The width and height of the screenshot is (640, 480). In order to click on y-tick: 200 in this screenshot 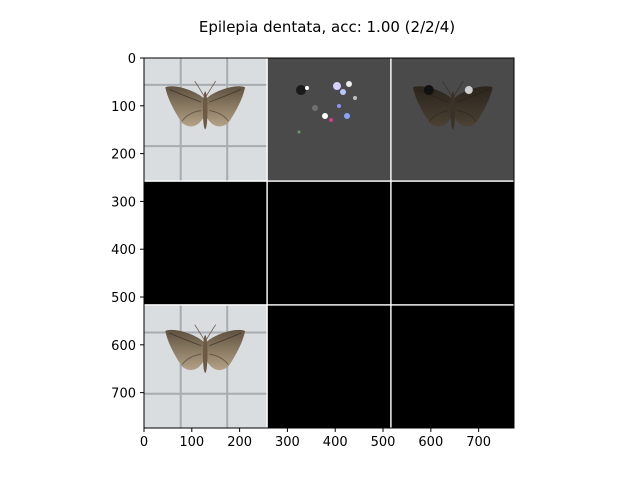, I will do `click(127, 155)`.